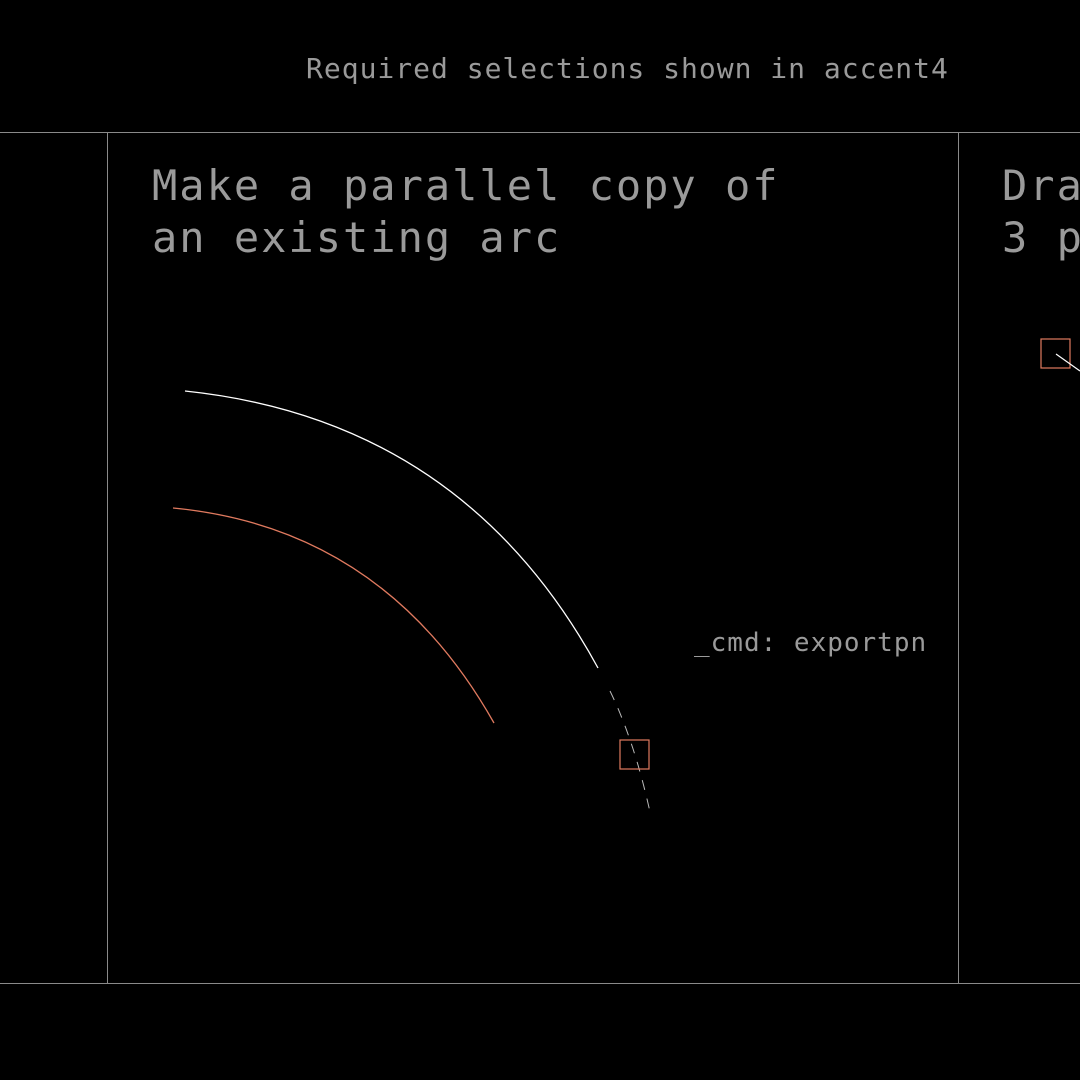  Describe the element at coordinates (634, 754) in the screenshot. I see `pick-box` at that location.